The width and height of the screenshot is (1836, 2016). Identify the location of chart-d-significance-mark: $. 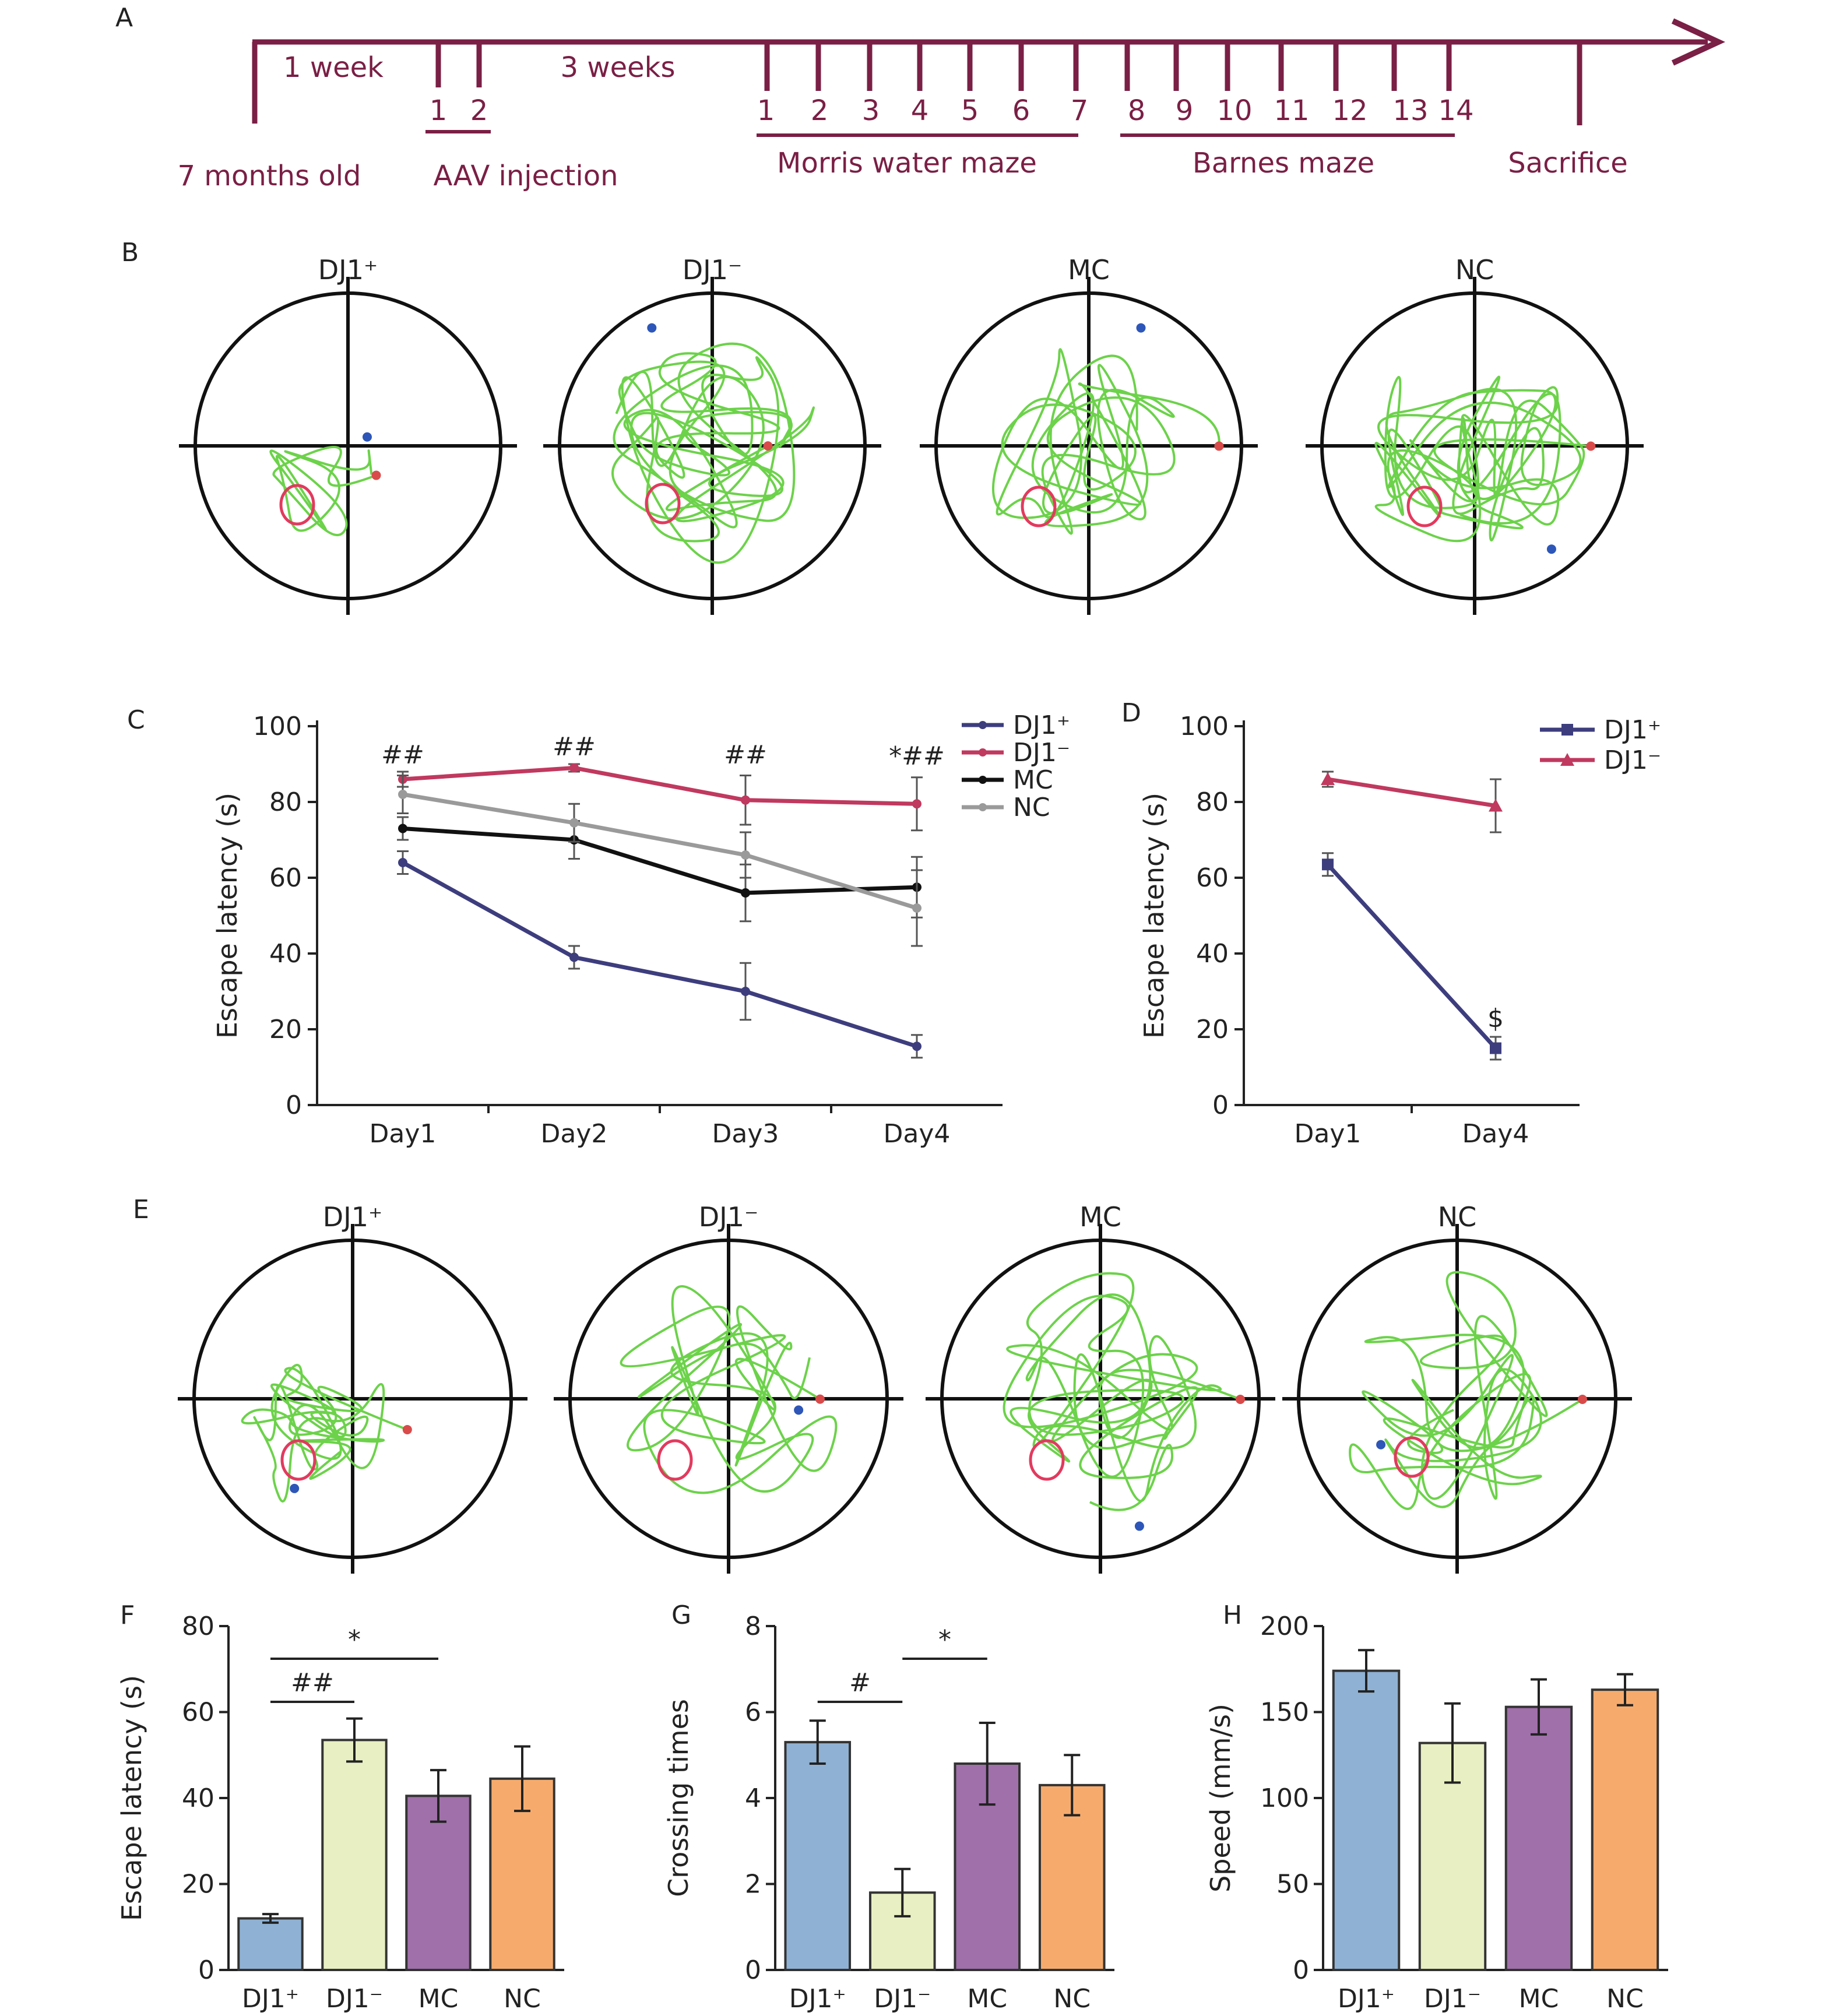
(1495, 1018).